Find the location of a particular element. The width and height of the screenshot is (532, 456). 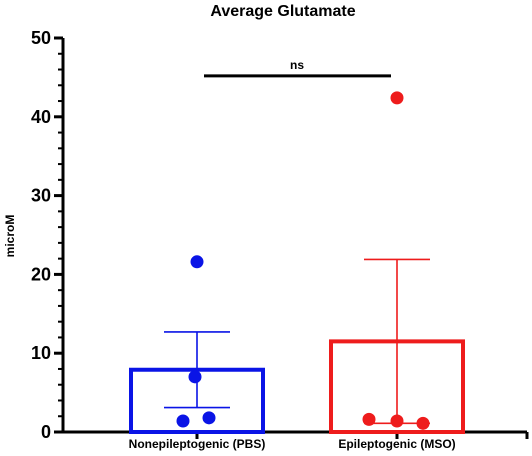

y-tick-label: 30 is located at coordinates (41, 196).